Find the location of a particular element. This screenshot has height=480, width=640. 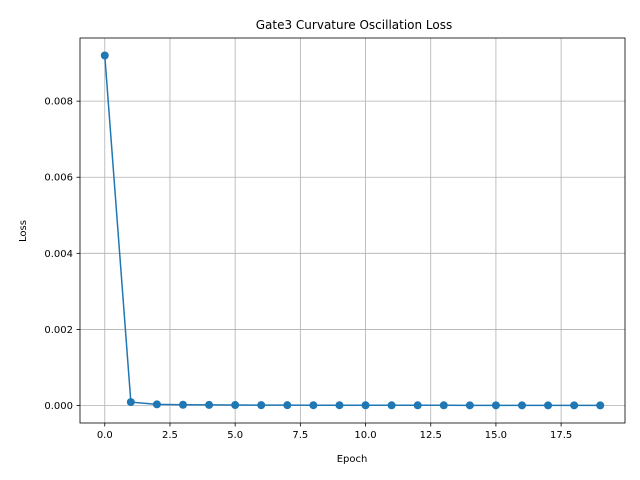

x-tick-label: 10.0 is located at coordinates (365, 435).